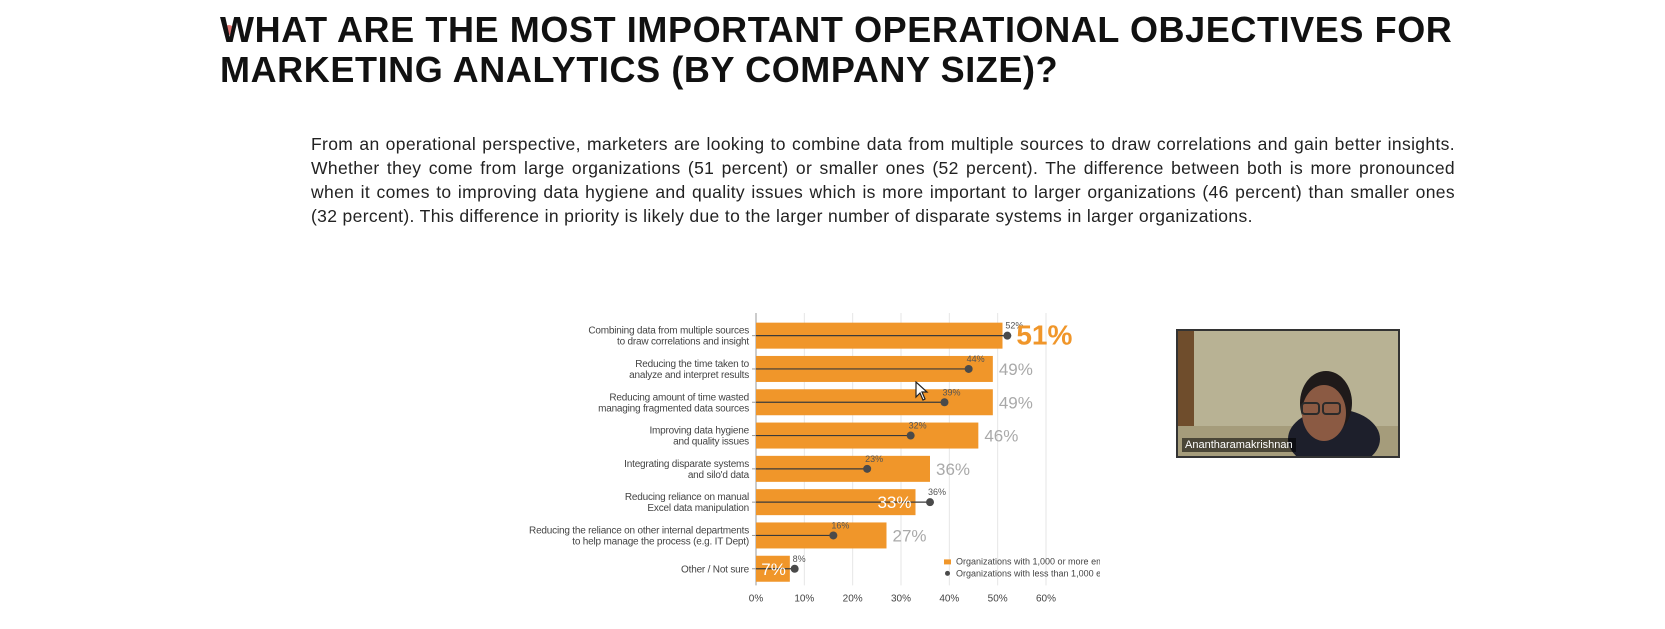 This screenshot has width=1665, height=629. I want to click on x-tick-label: 0%, so click(756, 598).